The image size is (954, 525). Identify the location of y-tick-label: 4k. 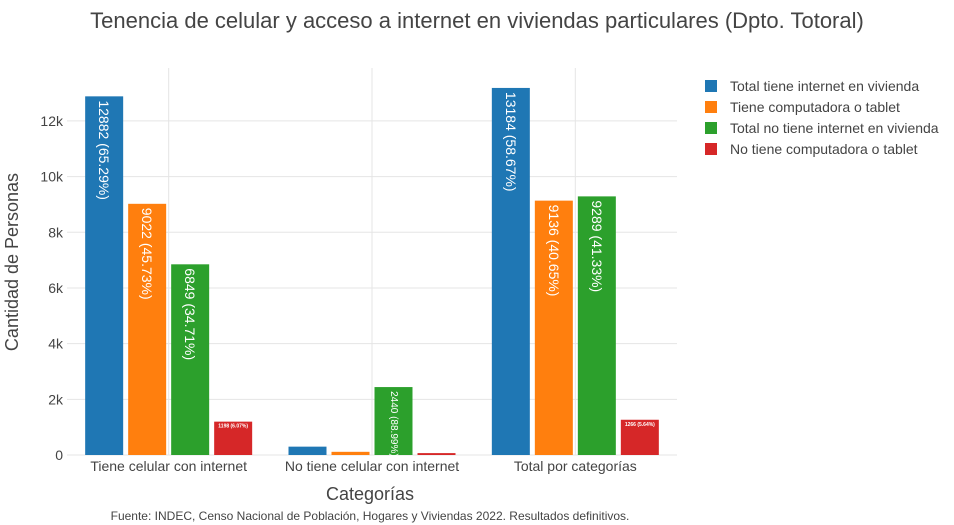
(56, 344).